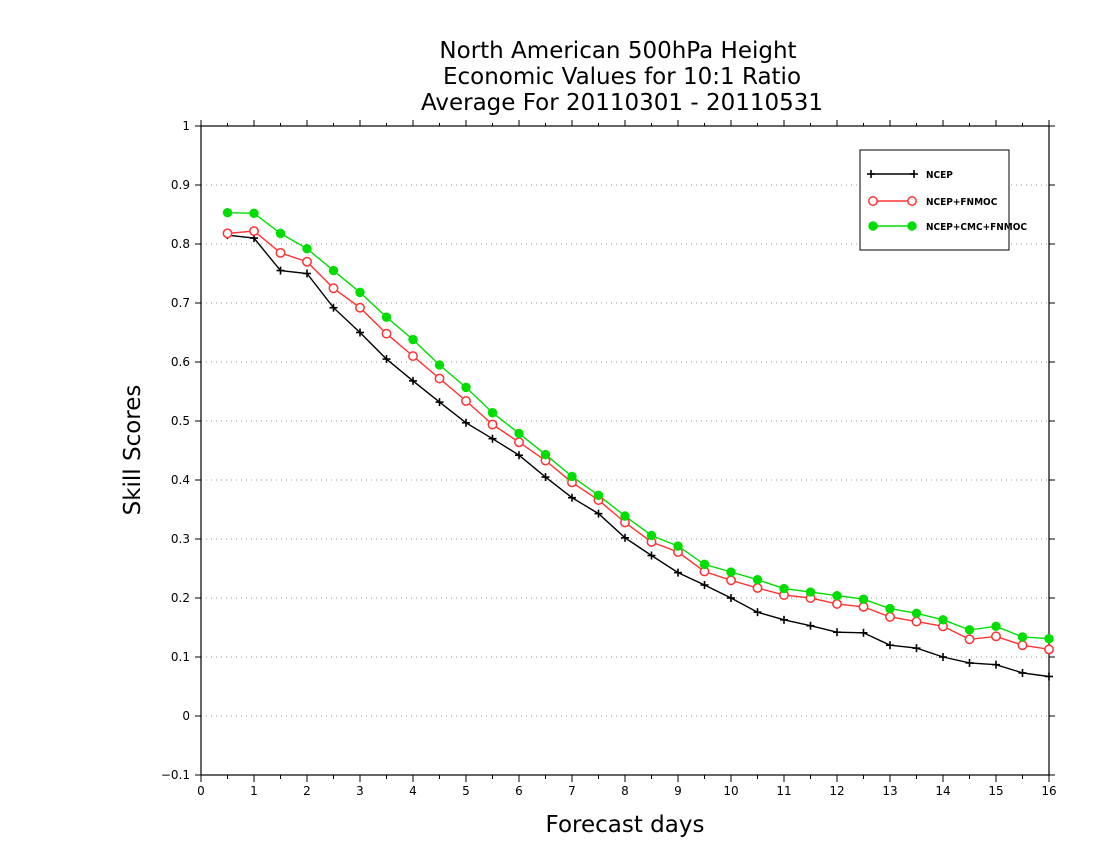  I want to click on legend-box, so click(934, 200).